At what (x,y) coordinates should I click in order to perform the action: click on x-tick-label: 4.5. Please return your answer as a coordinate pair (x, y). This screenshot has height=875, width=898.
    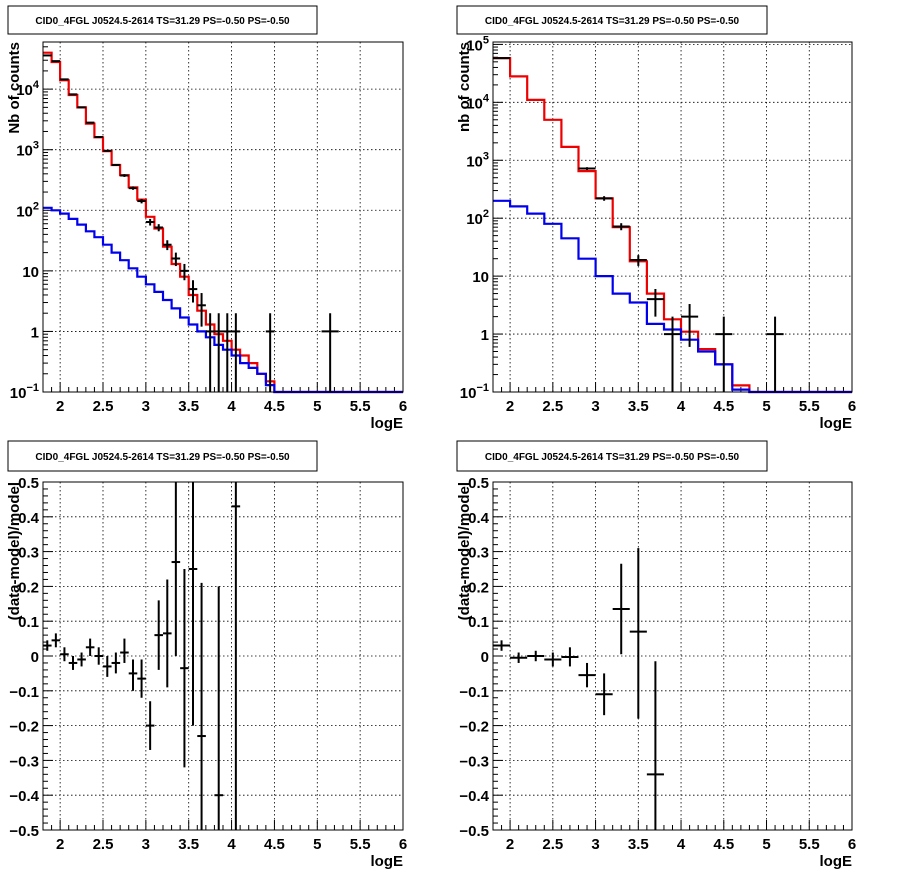
    Looking at the image, I should click on (274, 406).